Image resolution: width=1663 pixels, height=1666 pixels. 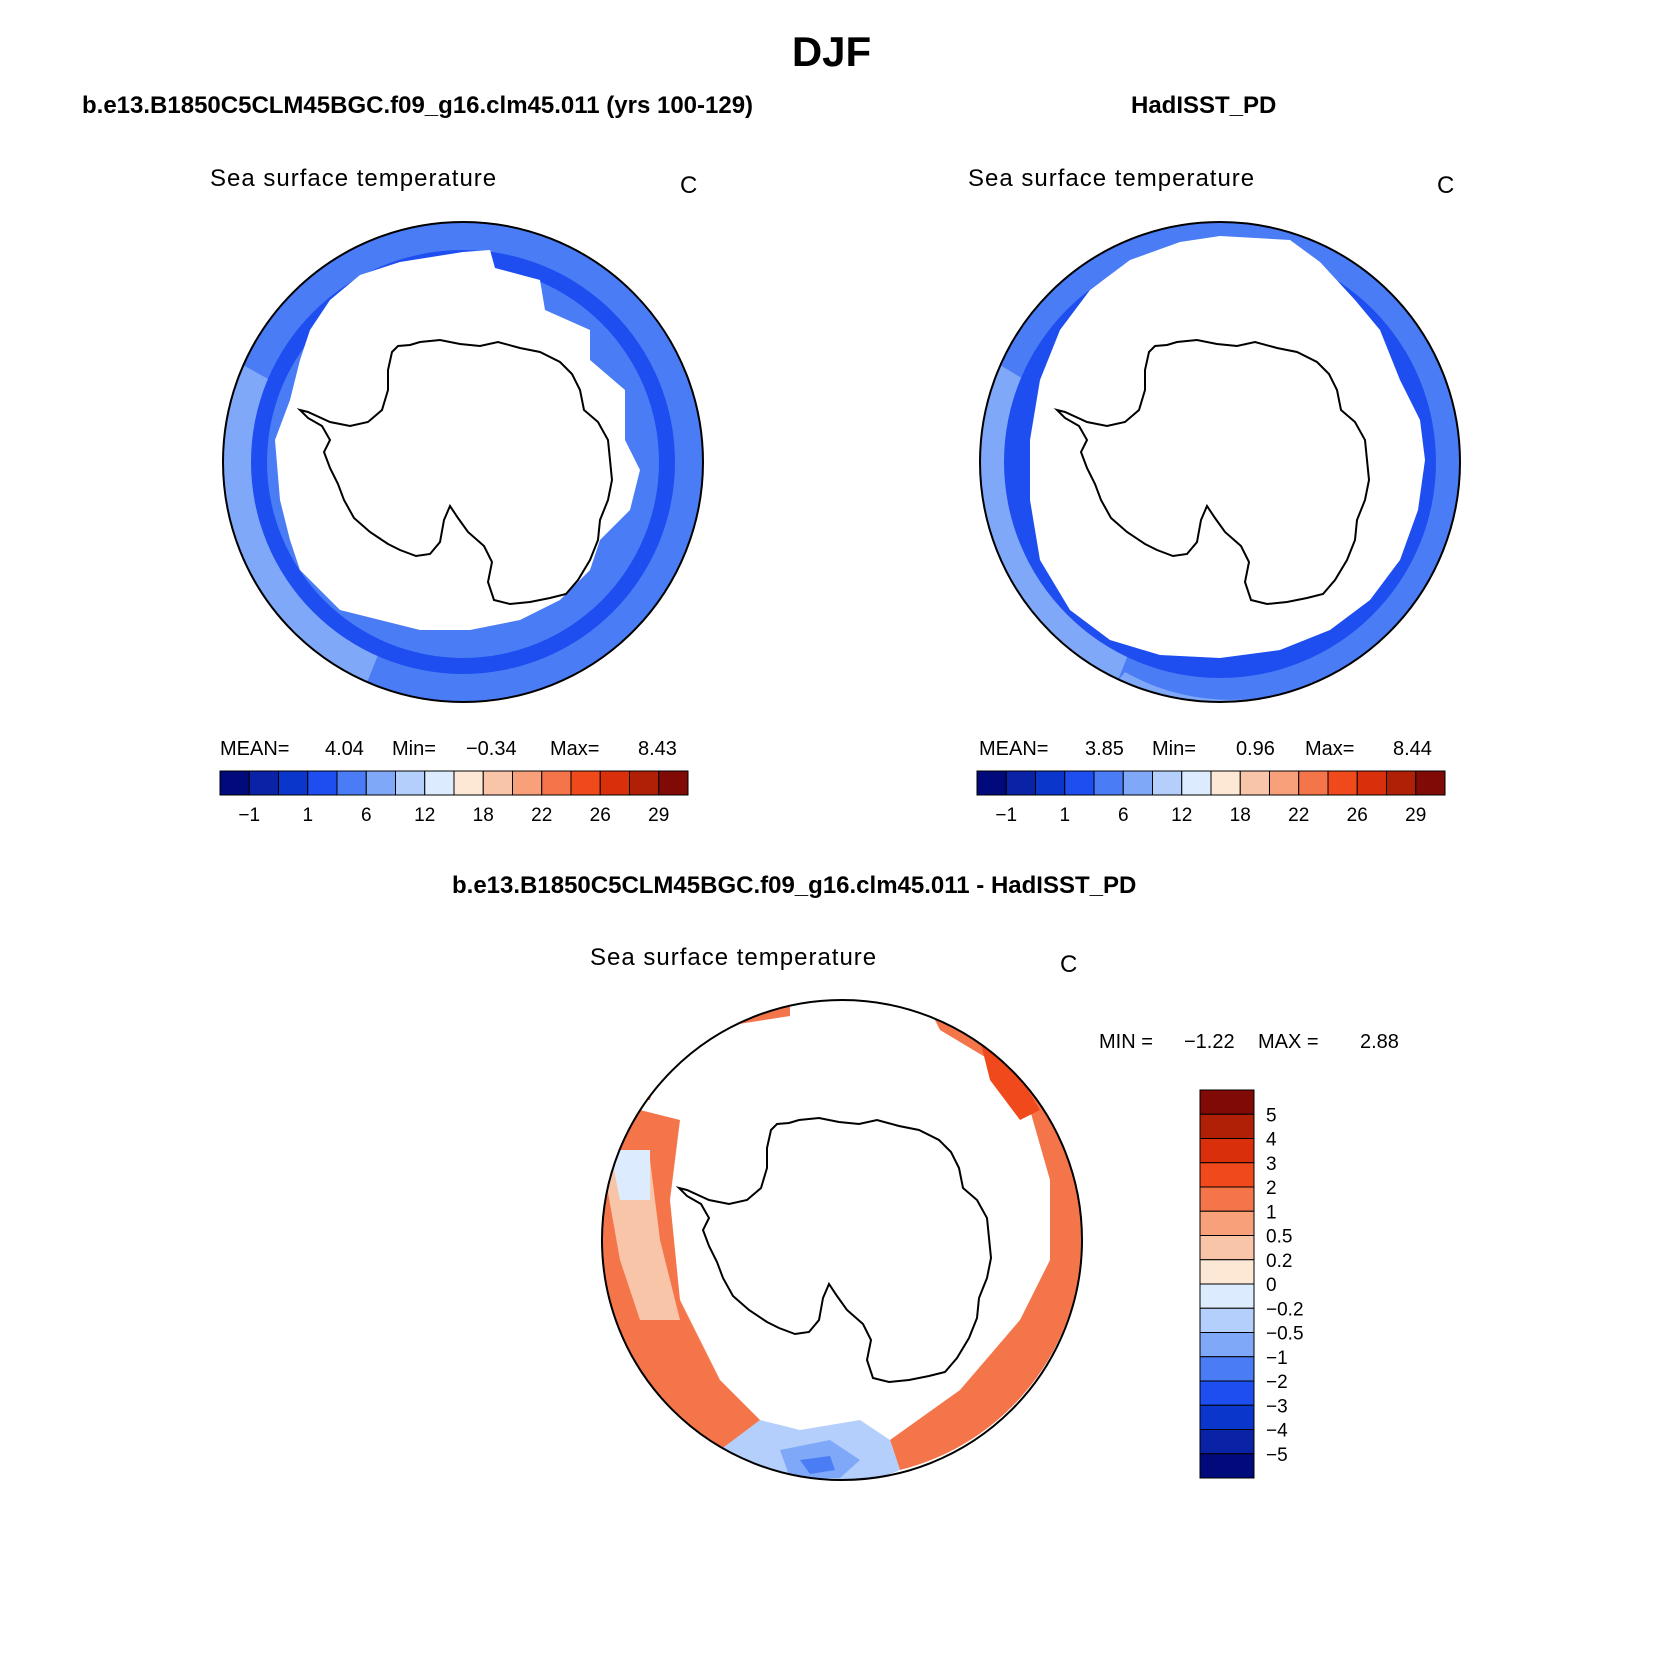 What do you see at coordinates (986, 1240) in the screenshot?
I see `diff-east-warm` at bounding box center [986, 1240].